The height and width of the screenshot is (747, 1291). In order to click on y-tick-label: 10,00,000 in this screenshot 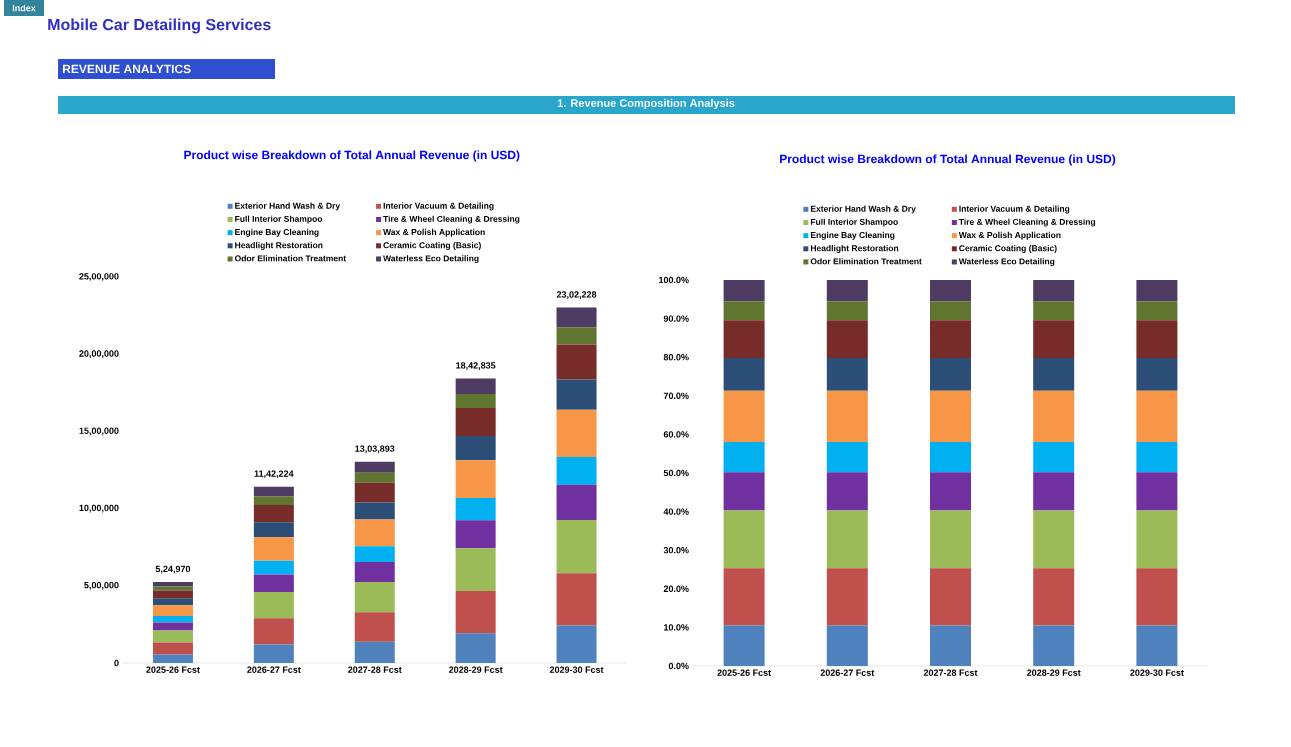, I will do `click(99, 508)`.